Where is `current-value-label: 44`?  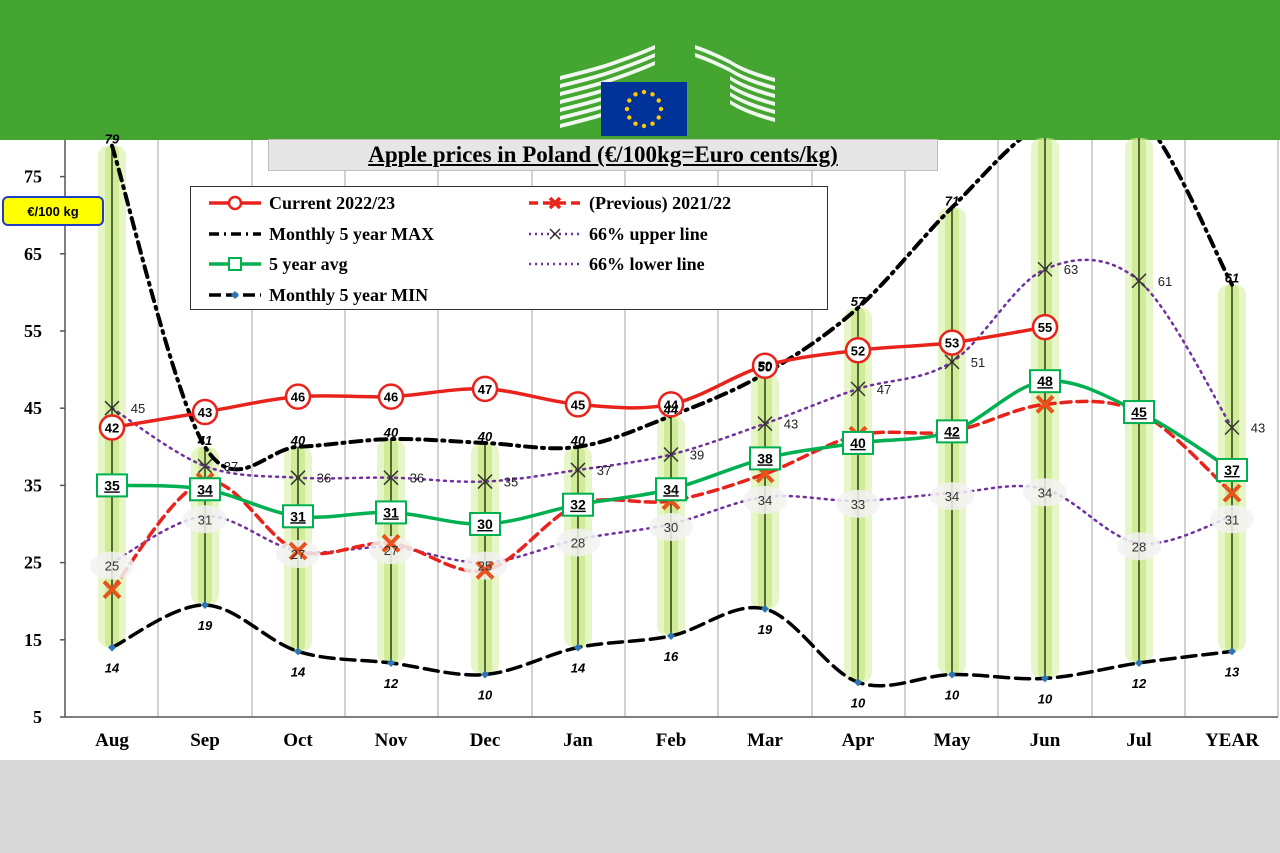 current-value-label: 44 is located at coordinates (671, 404).